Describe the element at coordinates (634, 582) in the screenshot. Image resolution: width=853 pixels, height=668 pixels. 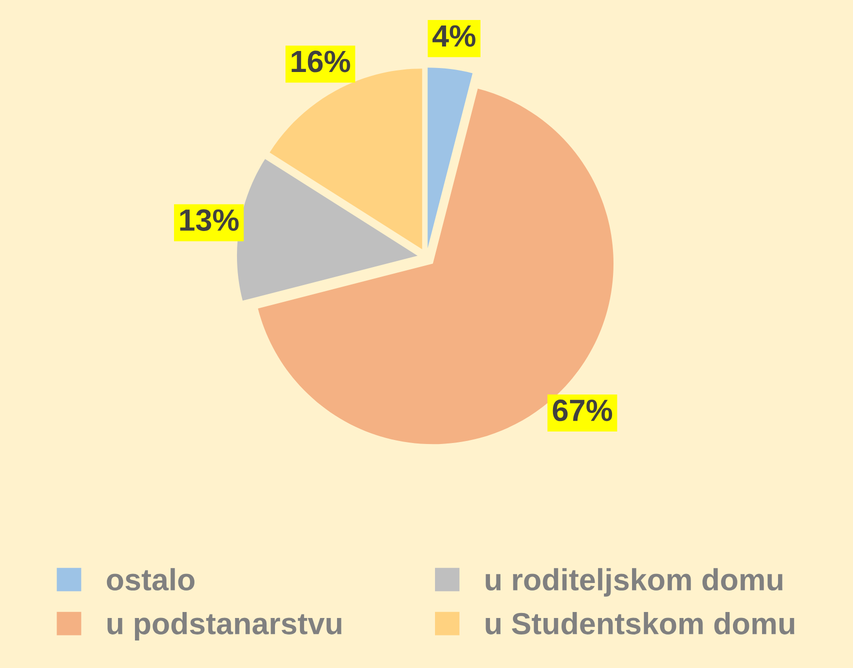
I see `legend-label: u roditeljskom domu` at that location.